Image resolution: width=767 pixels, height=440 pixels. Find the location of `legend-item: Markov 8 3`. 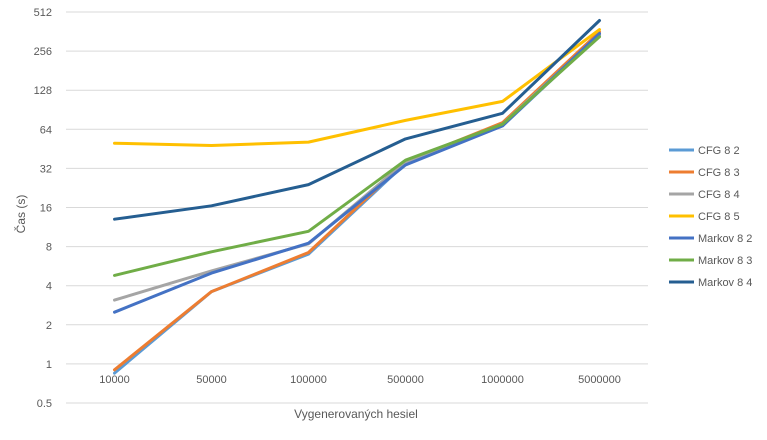

legend-item: Markov 8 3 is located at coordinates (710, 261).